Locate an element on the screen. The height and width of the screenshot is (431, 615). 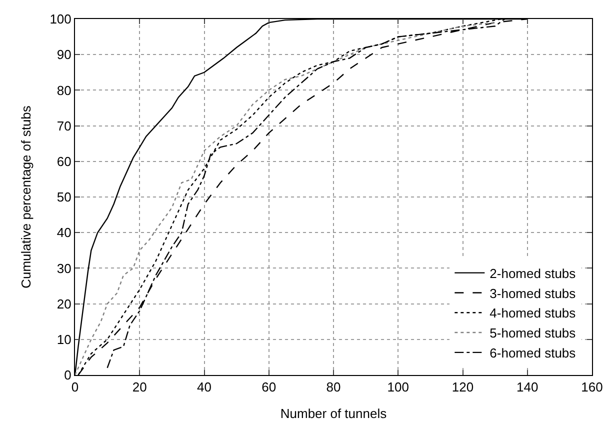
y-tick-label: 40 is located at coordinates (64, 232).